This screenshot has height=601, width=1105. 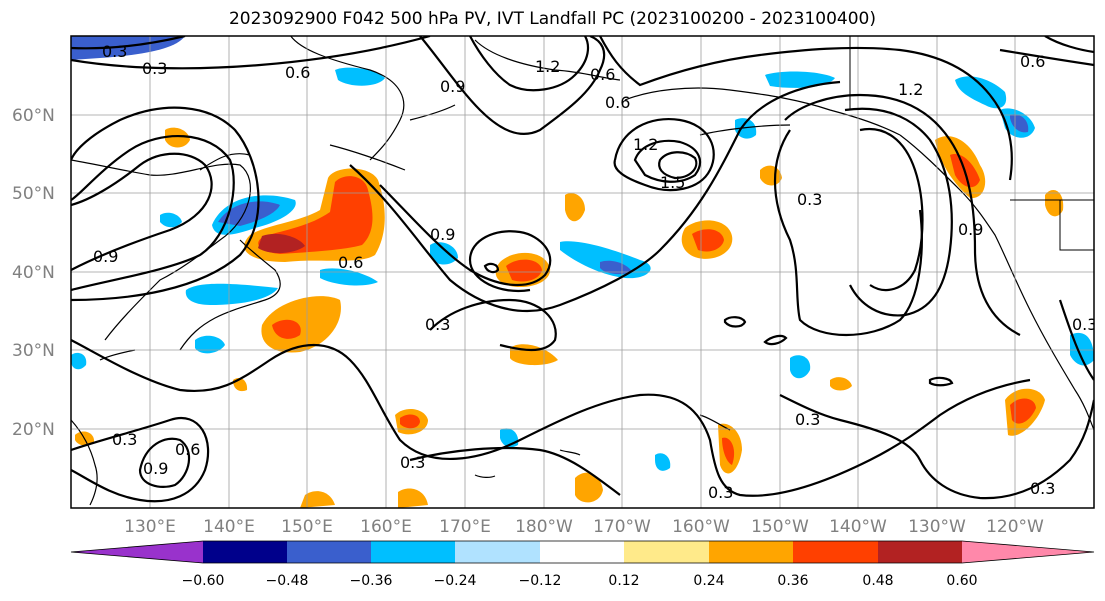 What do you see at coordinates (287, 581) in the screenshot?
I see `colorbar-tick-label: −0.48` at bounding box center [287, 581].